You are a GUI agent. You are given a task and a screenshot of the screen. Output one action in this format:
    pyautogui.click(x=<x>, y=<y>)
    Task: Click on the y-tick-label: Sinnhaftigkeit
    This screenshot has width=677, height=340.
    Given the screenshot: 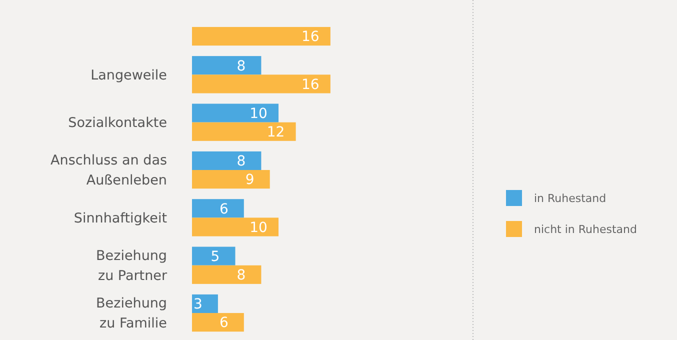 What is the action you would take?
    pyautogui.click(x=120, y=218)
    